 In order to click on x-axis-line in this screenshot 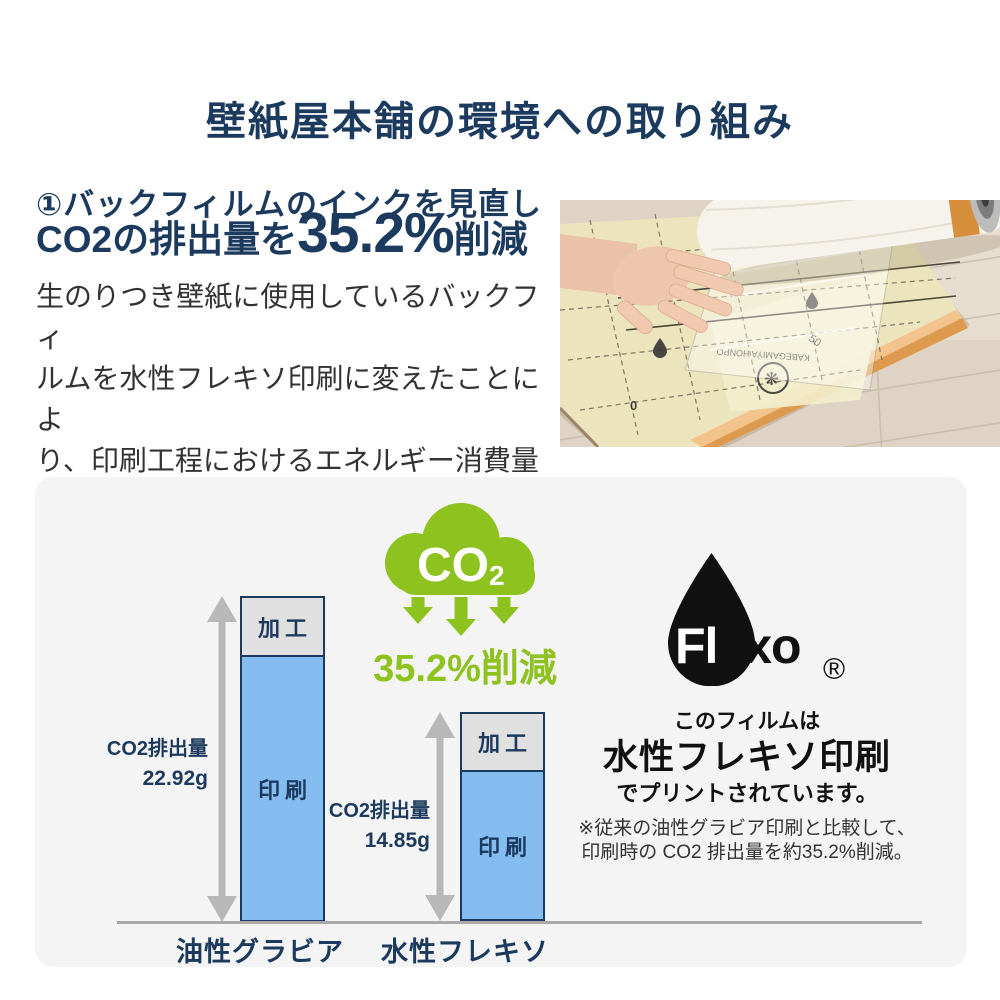, I will do `click(519, 922)`.